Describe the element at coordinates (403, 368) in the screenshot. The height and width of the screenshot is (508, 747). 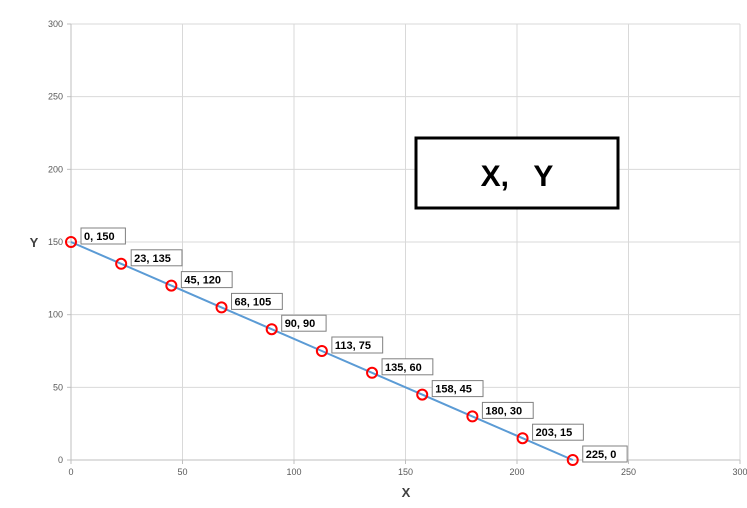
I see `data-label: 135, 60` at that location.